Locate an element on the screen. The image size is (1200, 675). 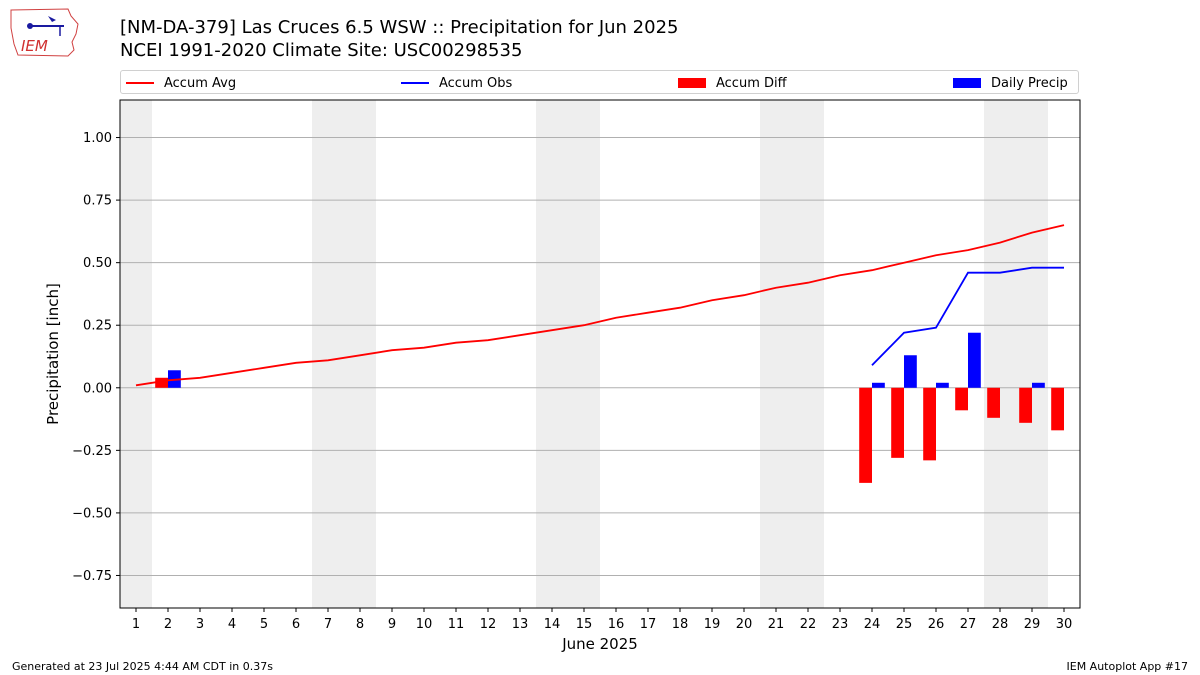
legend-item-accum-avg: Accum Avg is located at coordinates (181, 83).